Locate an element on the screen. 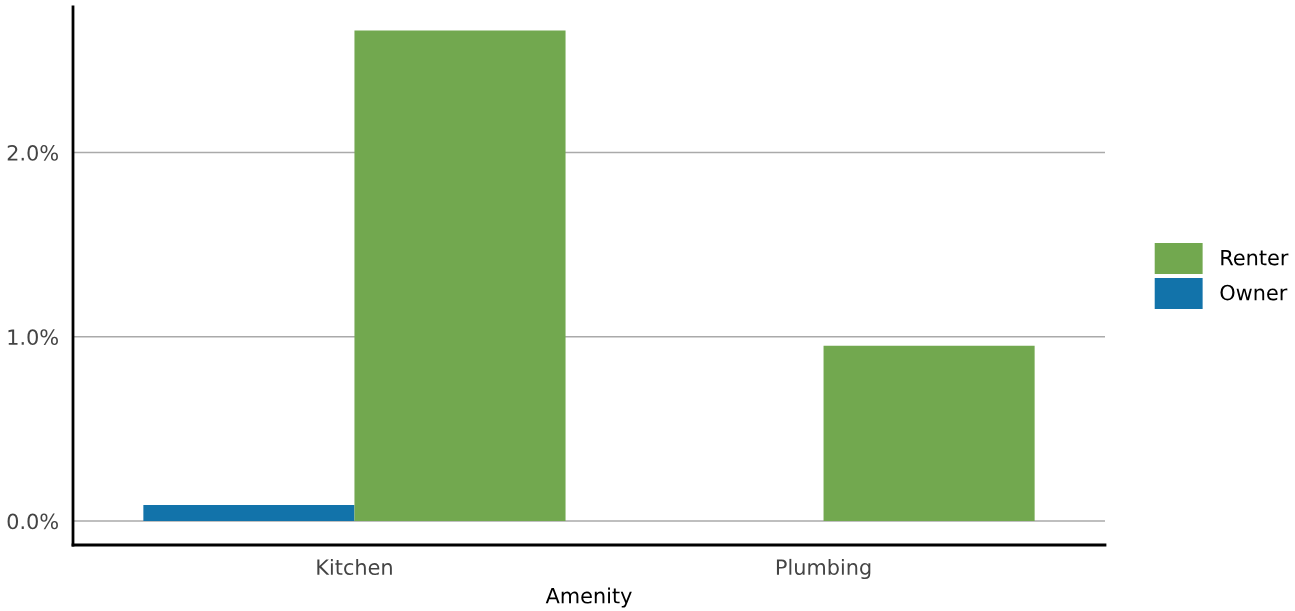  y-tick-label: 1.0% is located at coordinates (33, 337).